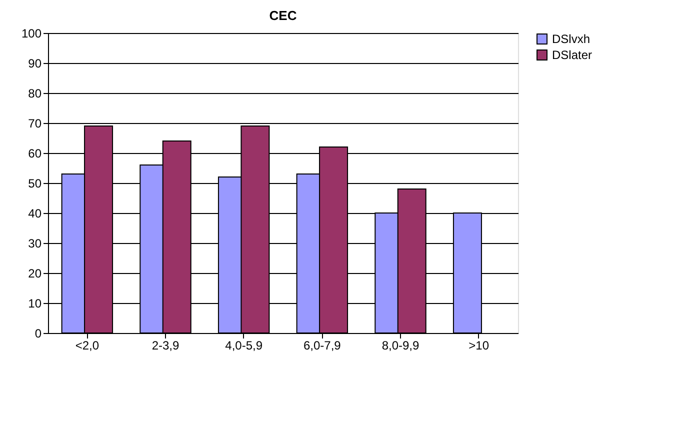 Image resolution: width=682 pixels, height=440 pixels. I want to click on x-tick-label: >10, so click(479, 345).